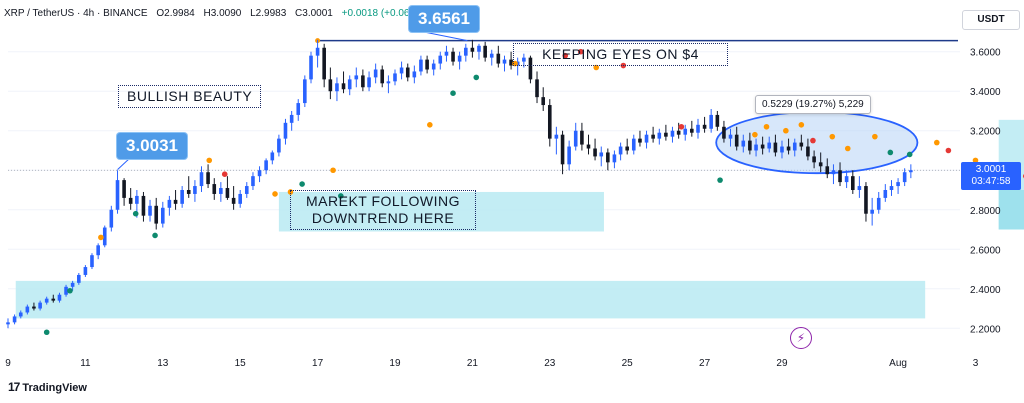  What do you see at coordinates (152, 146) in the screenshot?
I see `callout-low-peak: 3.0031` at bounding box center [152, 146].